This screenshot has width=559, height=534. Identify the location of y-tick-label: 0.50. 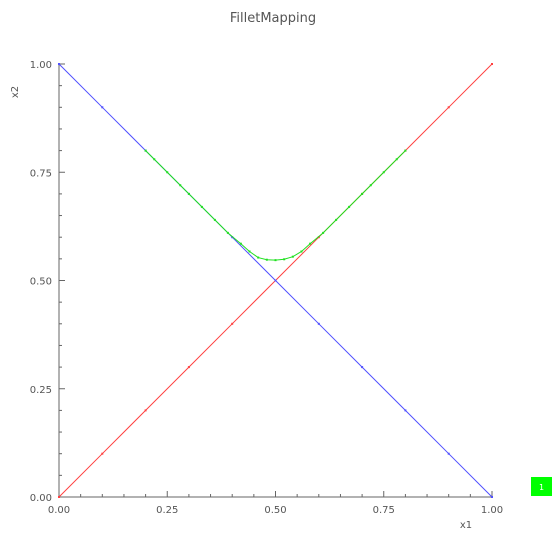
(41, 282).